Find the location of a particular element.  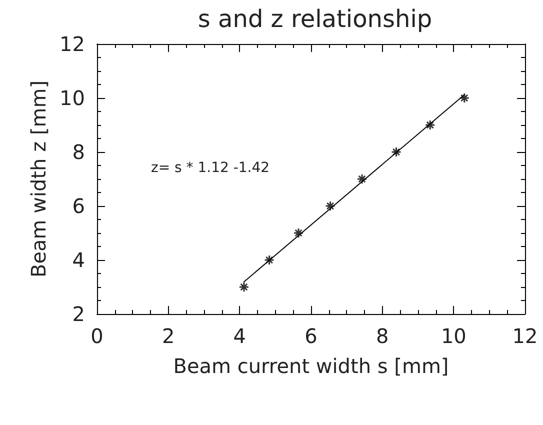

x-tick-label: 10 is located at coordinates (453, 336).